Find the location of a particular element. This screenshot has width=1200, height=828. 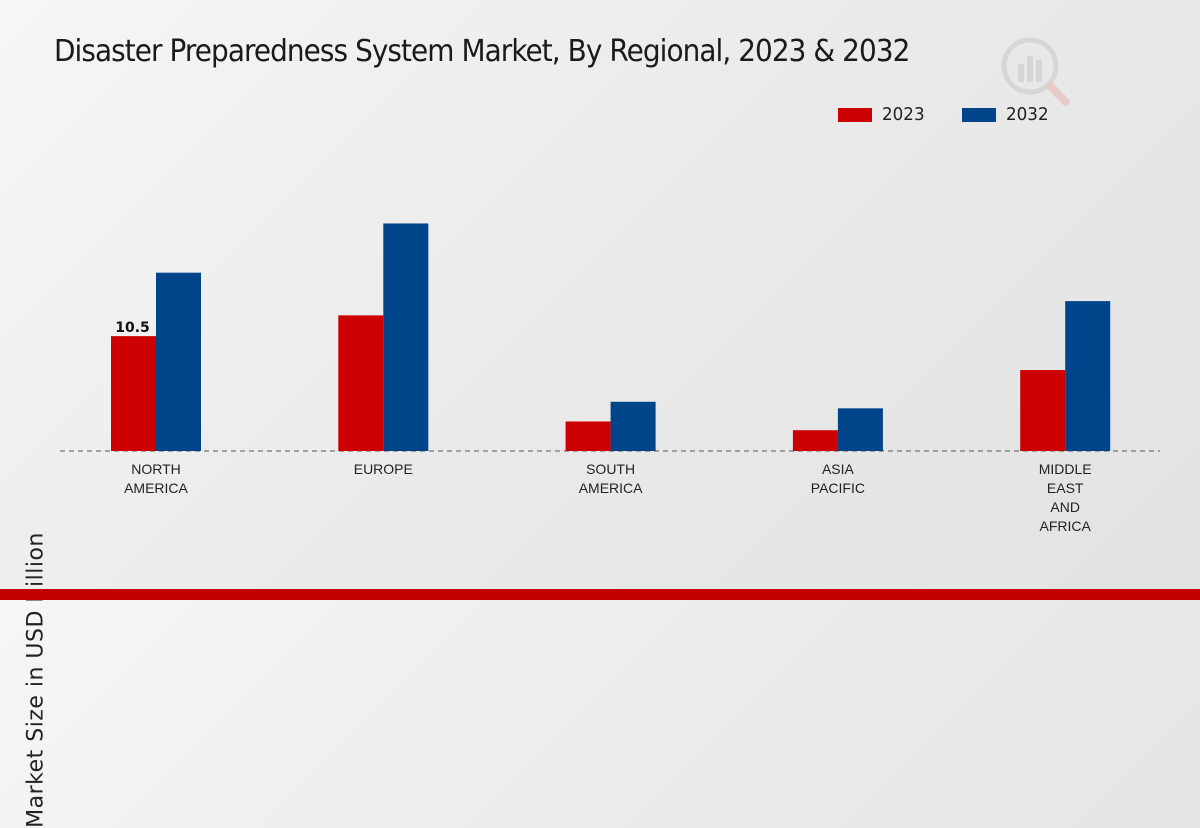

watermark-logo-icon is located at coordinates (1035, 71).